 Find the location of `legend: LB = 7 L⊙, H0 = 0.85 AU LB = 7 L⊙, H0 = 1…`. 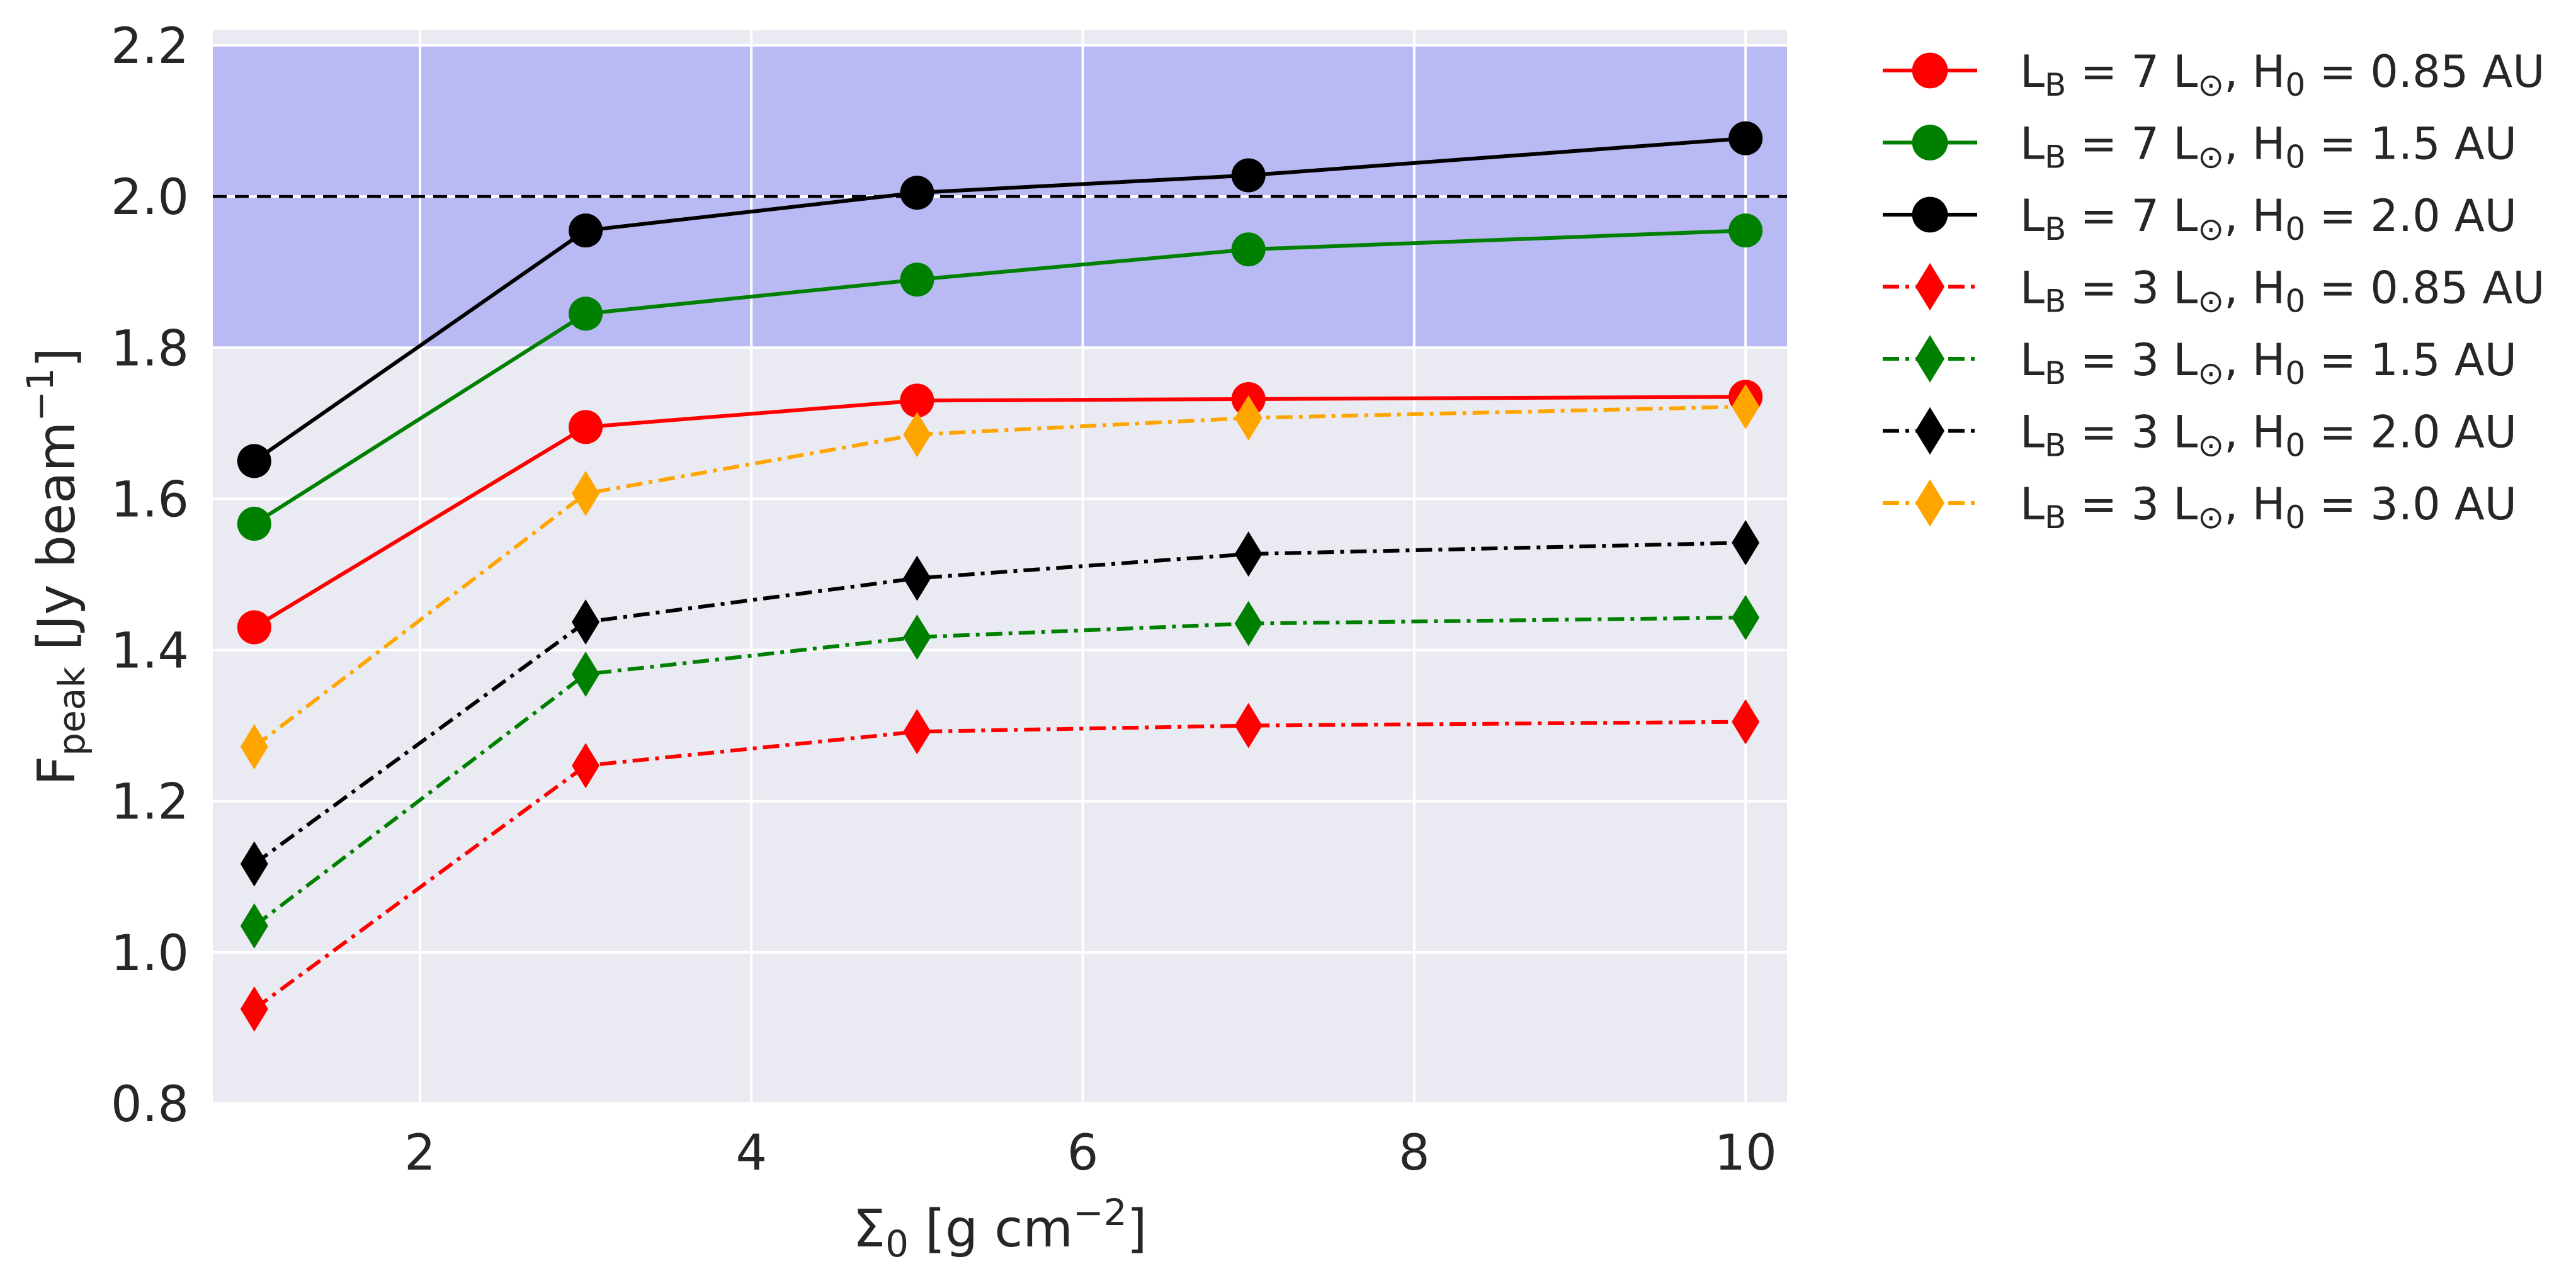

legend: LB = 7 L⊙, H0 = 0.85 AU LB = 7 L⊙, H0 = 1… is located at coordinates (2214, 291).